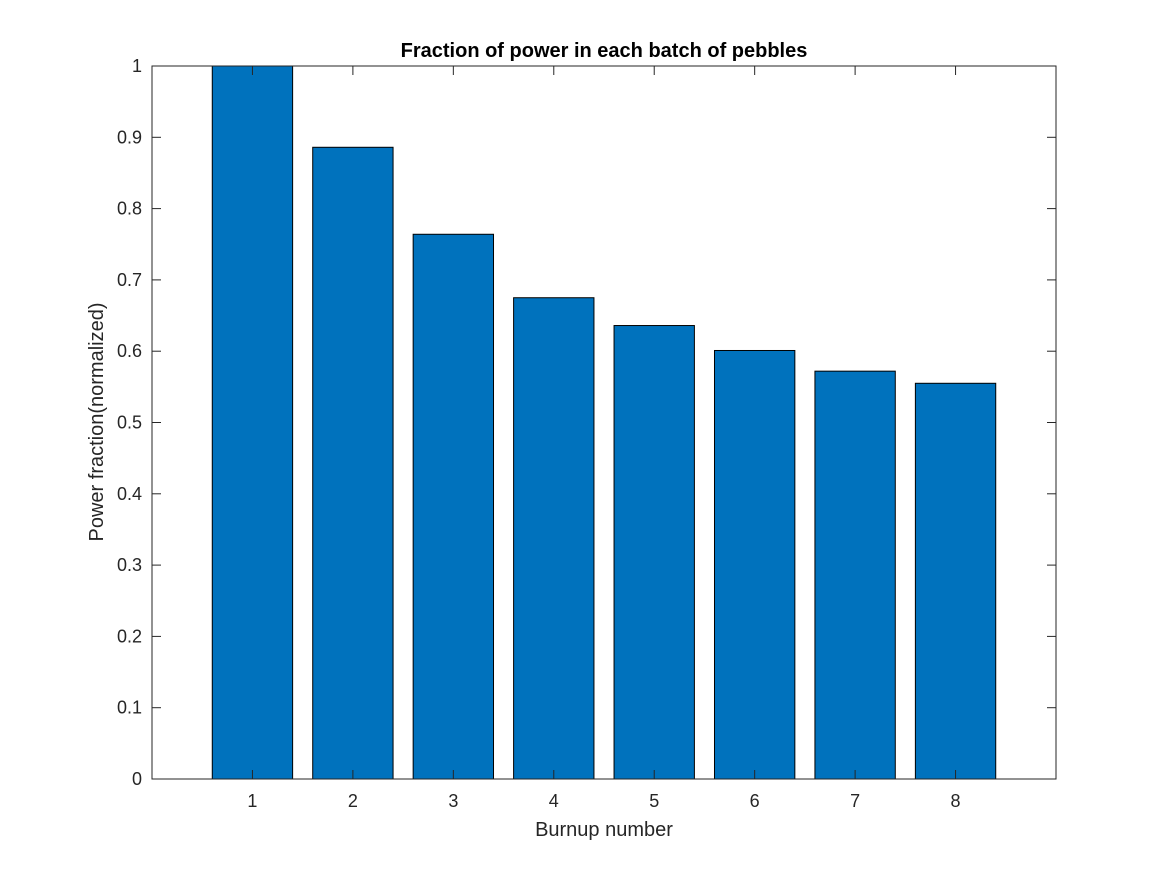 The image size is (1167, 880). Describe the element at coordinates (129, 708) in the screenshot. I see `y-tick-label: 0.1` at that location.